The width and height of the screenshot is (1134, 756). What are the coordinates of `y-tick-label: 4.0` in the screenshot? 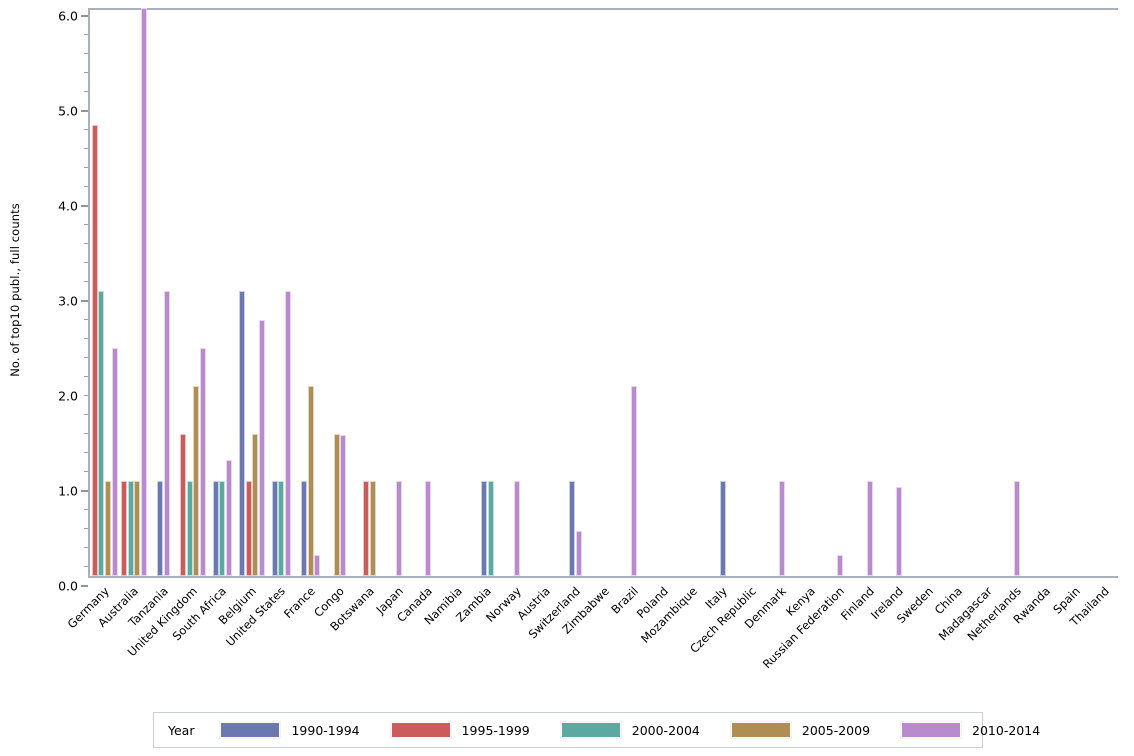 It's located at (68, 206).